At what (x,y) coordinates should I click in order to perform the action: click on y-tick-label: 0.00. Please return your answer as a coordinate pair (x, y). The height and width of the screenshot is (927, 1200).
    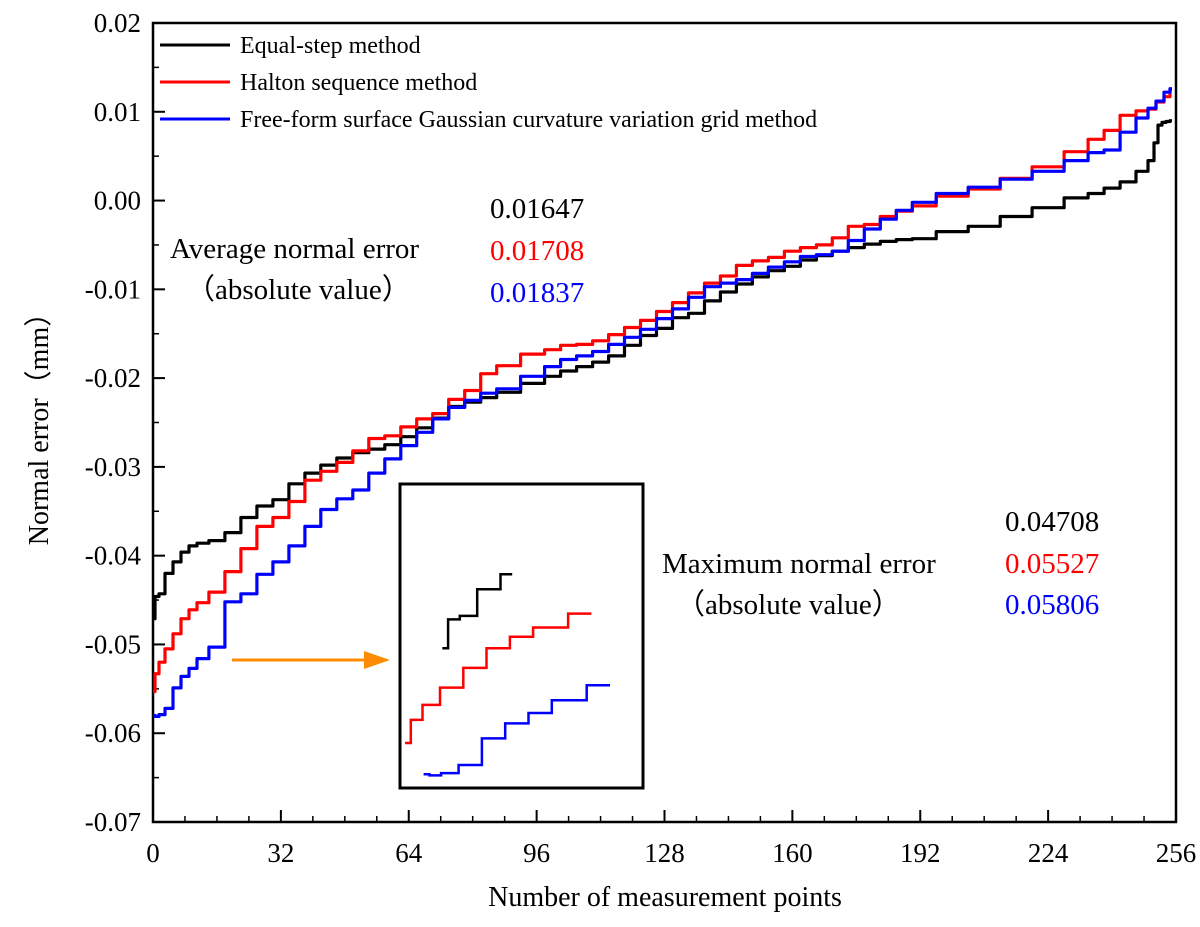
    Looking at the image, I should click on (117, 201).